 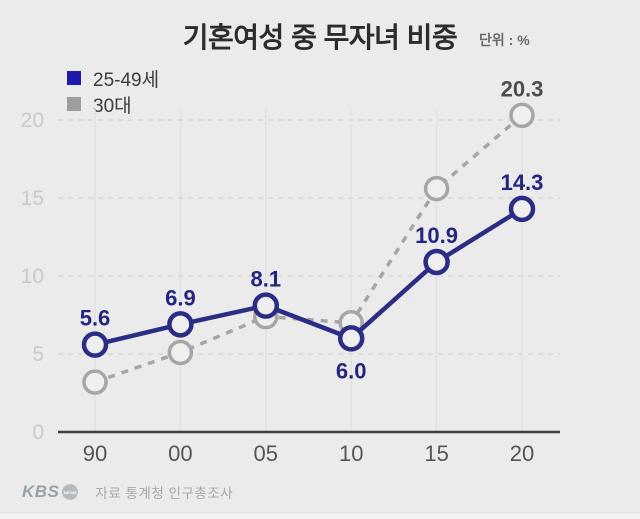 I want to click on x-tick-label: 00, so click(x=180, y=453).